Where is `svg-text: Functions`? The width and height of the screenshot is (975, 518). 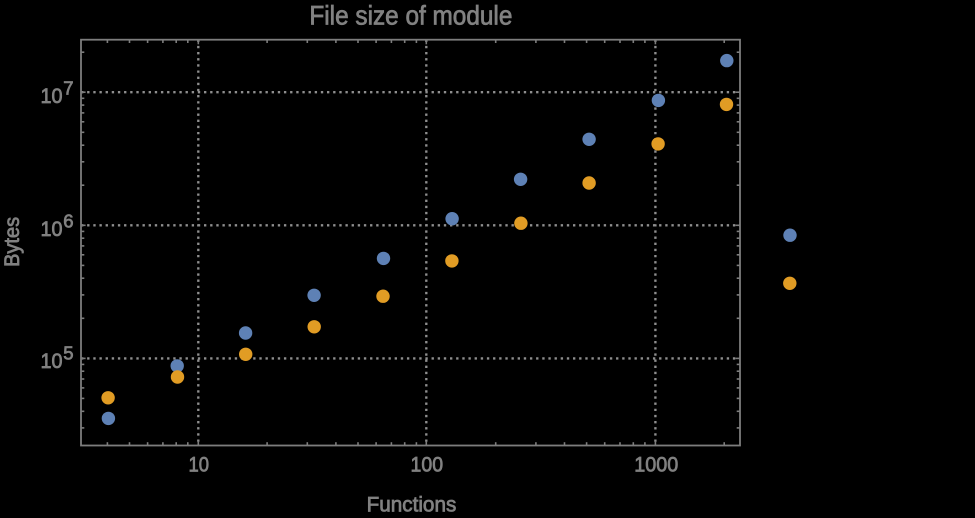
svg-text: Functions is located at coordinates (412, 503).